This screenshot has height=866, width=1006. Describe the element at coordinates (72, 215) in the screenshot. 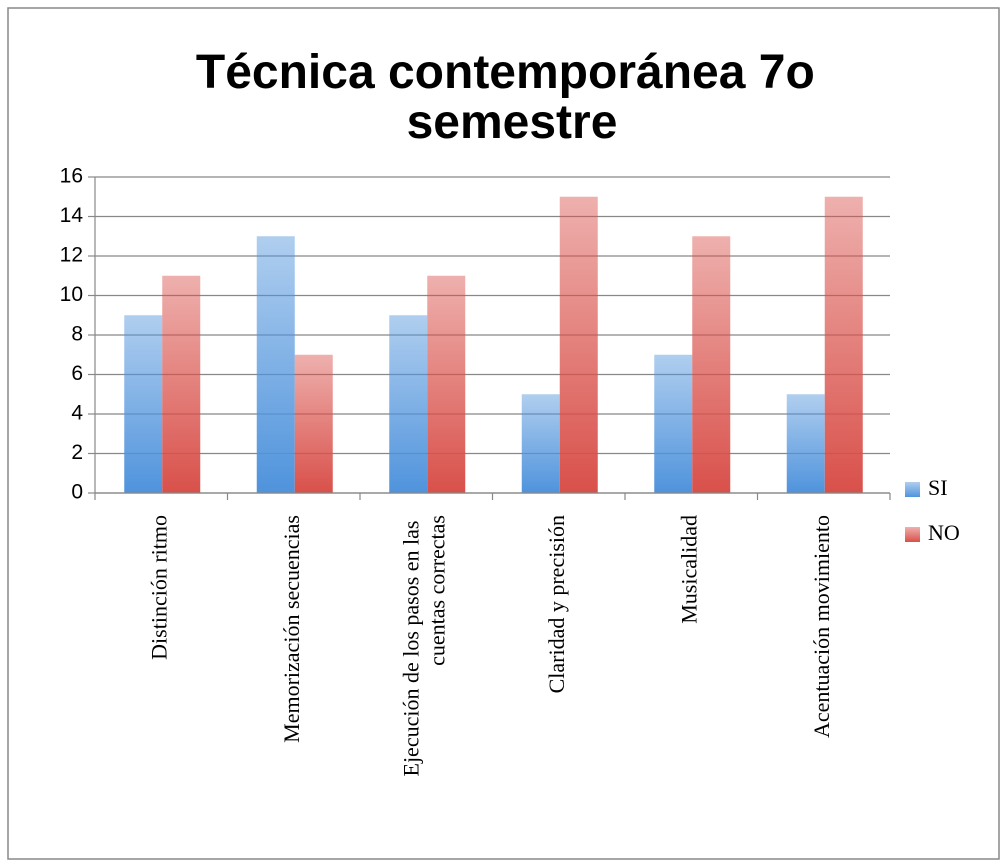

I see `y-tick-label: 14` at that location.